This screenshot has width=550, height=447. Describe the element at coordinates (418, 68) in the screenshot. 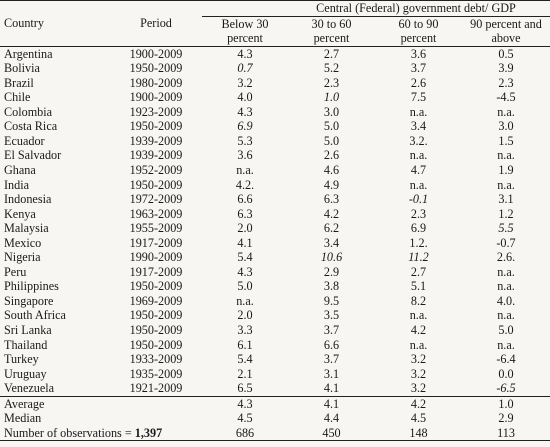

I see `value-cell-60-to-90: 3.7` at that location.